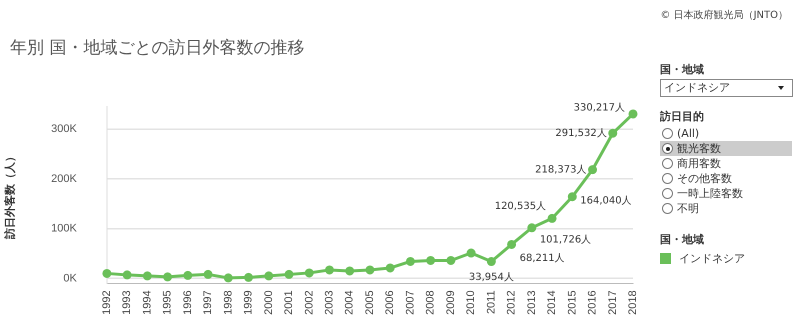  Describe the element at coordinates (520, 206) in the screenshot. I see `data-label: 120,535人` at that location.